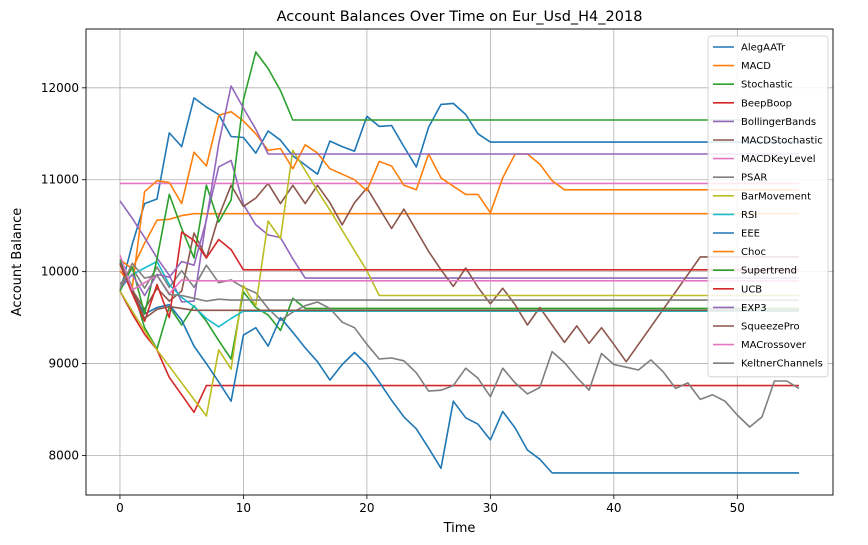 This screenshot has height=545, width=868. I want to click on legend-label: MACrossover, so click(774, 345).